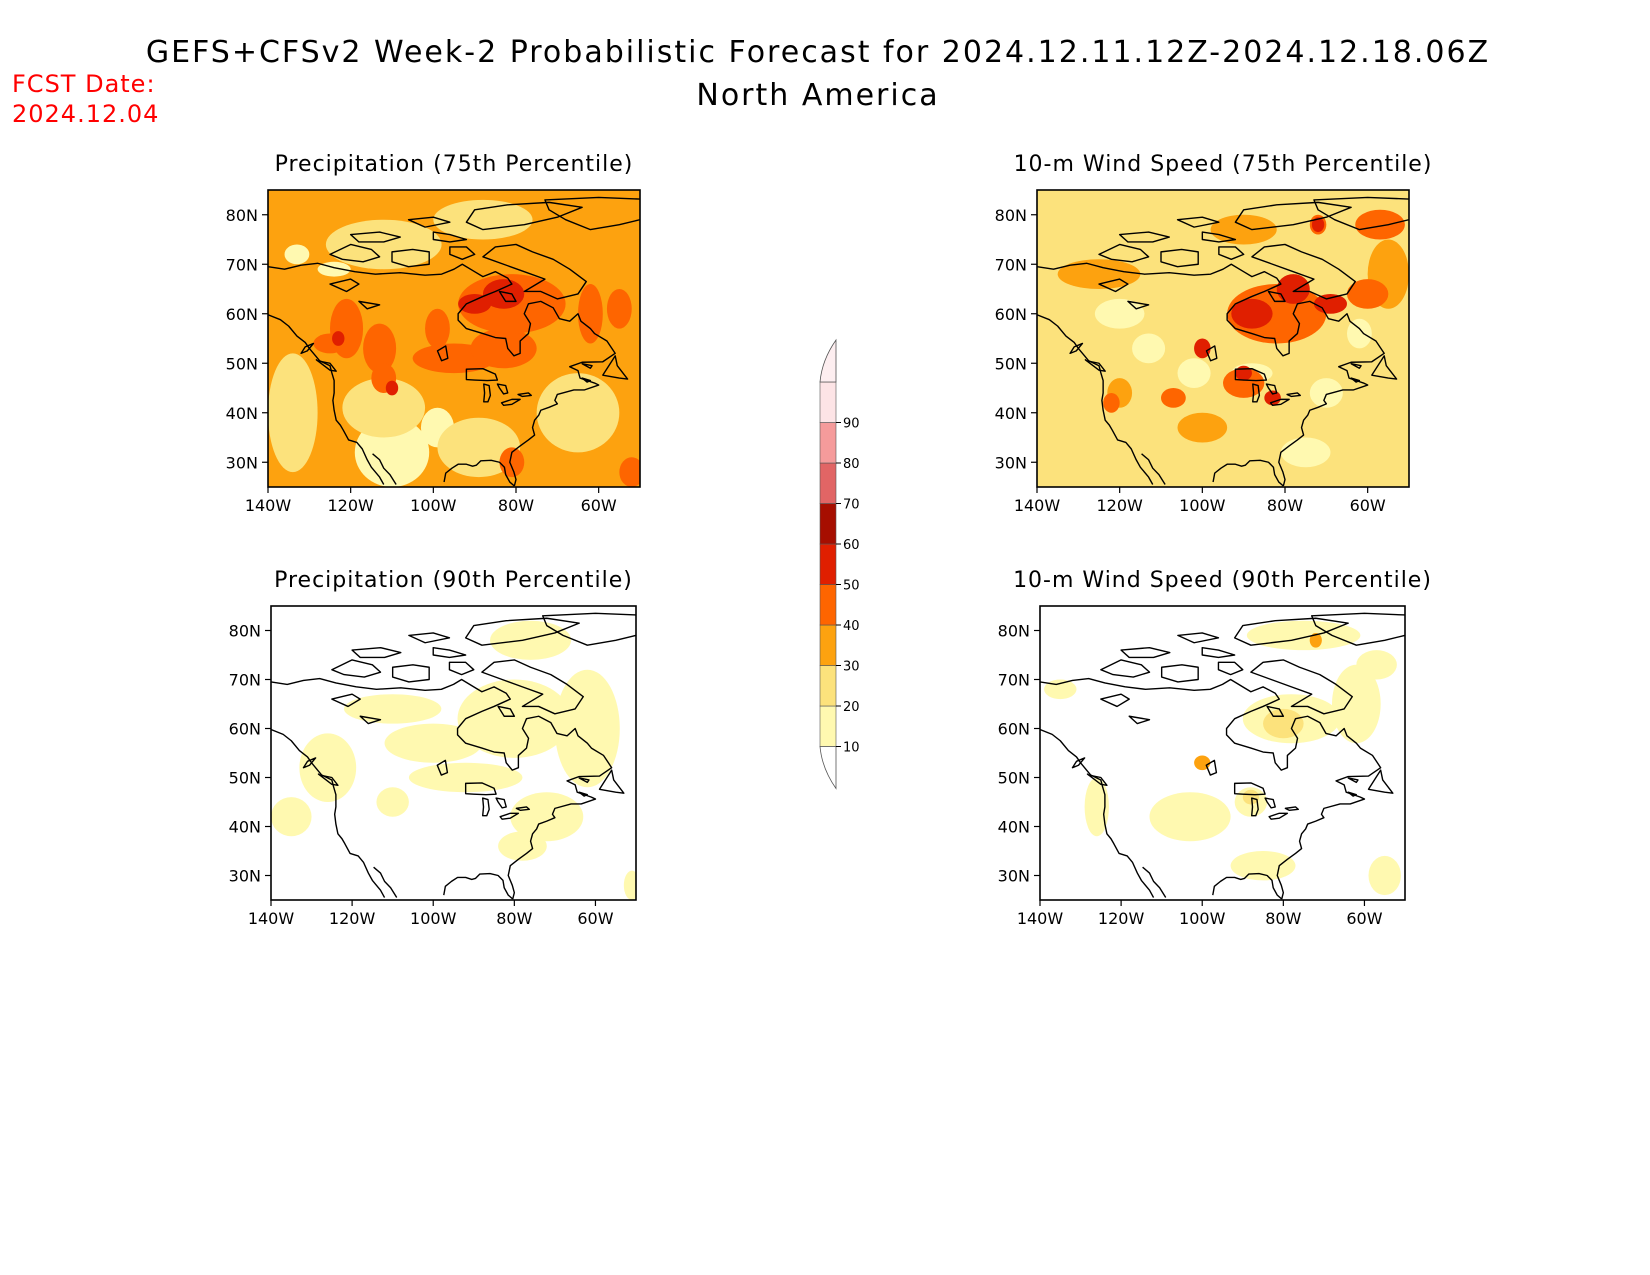  What do you see at coordinates (1223, 164) in the screenshot?
I see `panel-title: 10-m Wind Speed (75th Percentile)` at bounding box center [1223, 164].